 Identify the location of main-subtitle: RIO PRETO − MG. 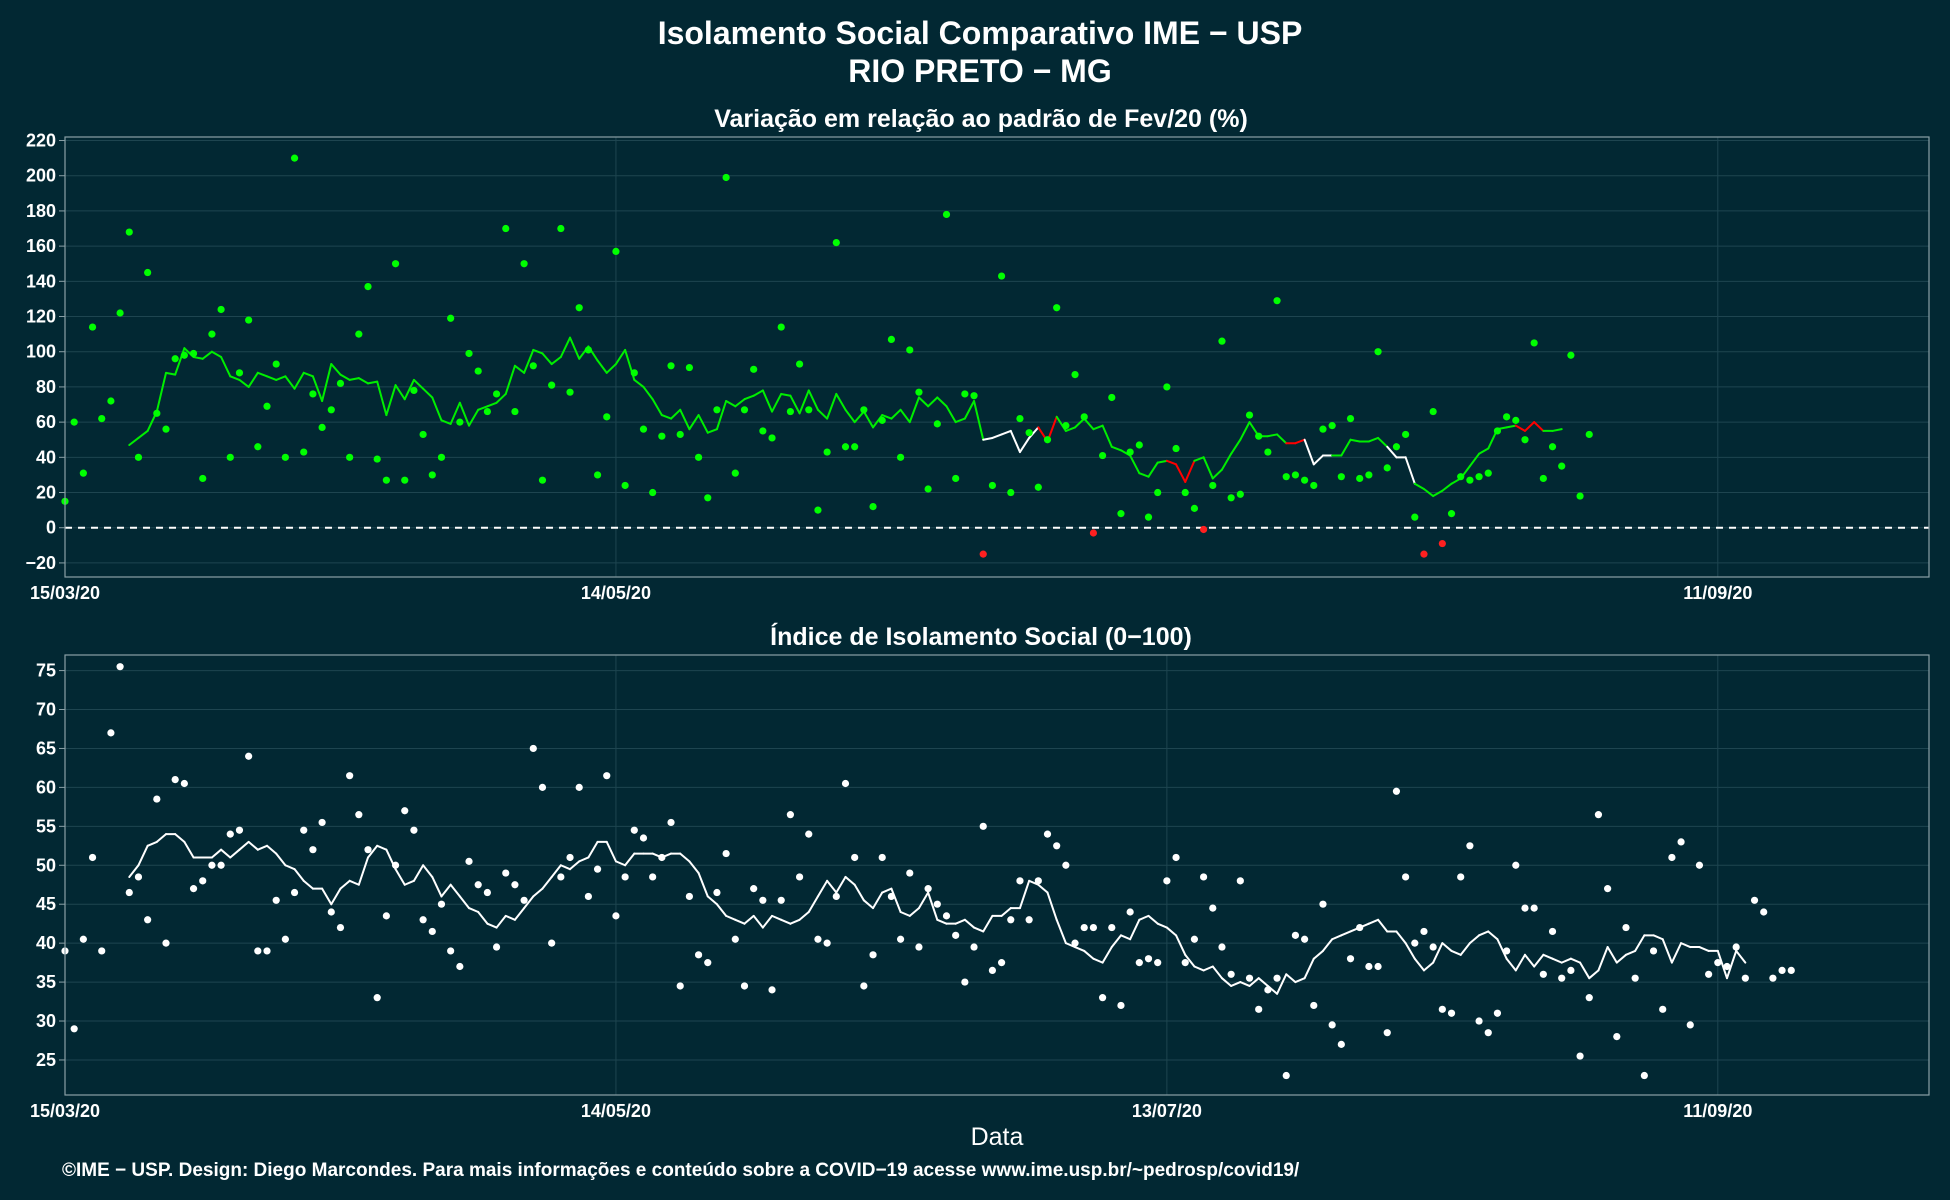
(979, 71).